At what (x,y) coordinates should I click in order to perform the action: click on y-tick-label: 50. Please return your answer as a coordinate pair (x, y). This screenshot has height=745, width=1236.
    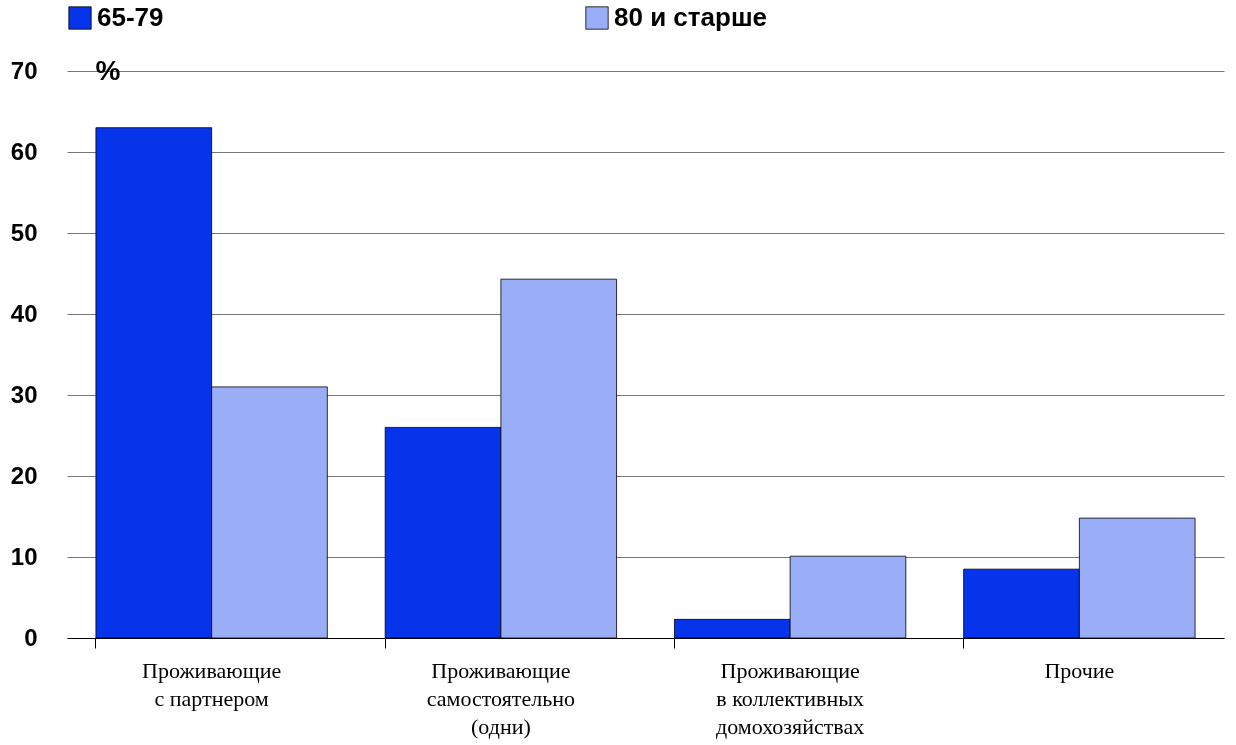
    Looking at the image, I should click on (24, 232).